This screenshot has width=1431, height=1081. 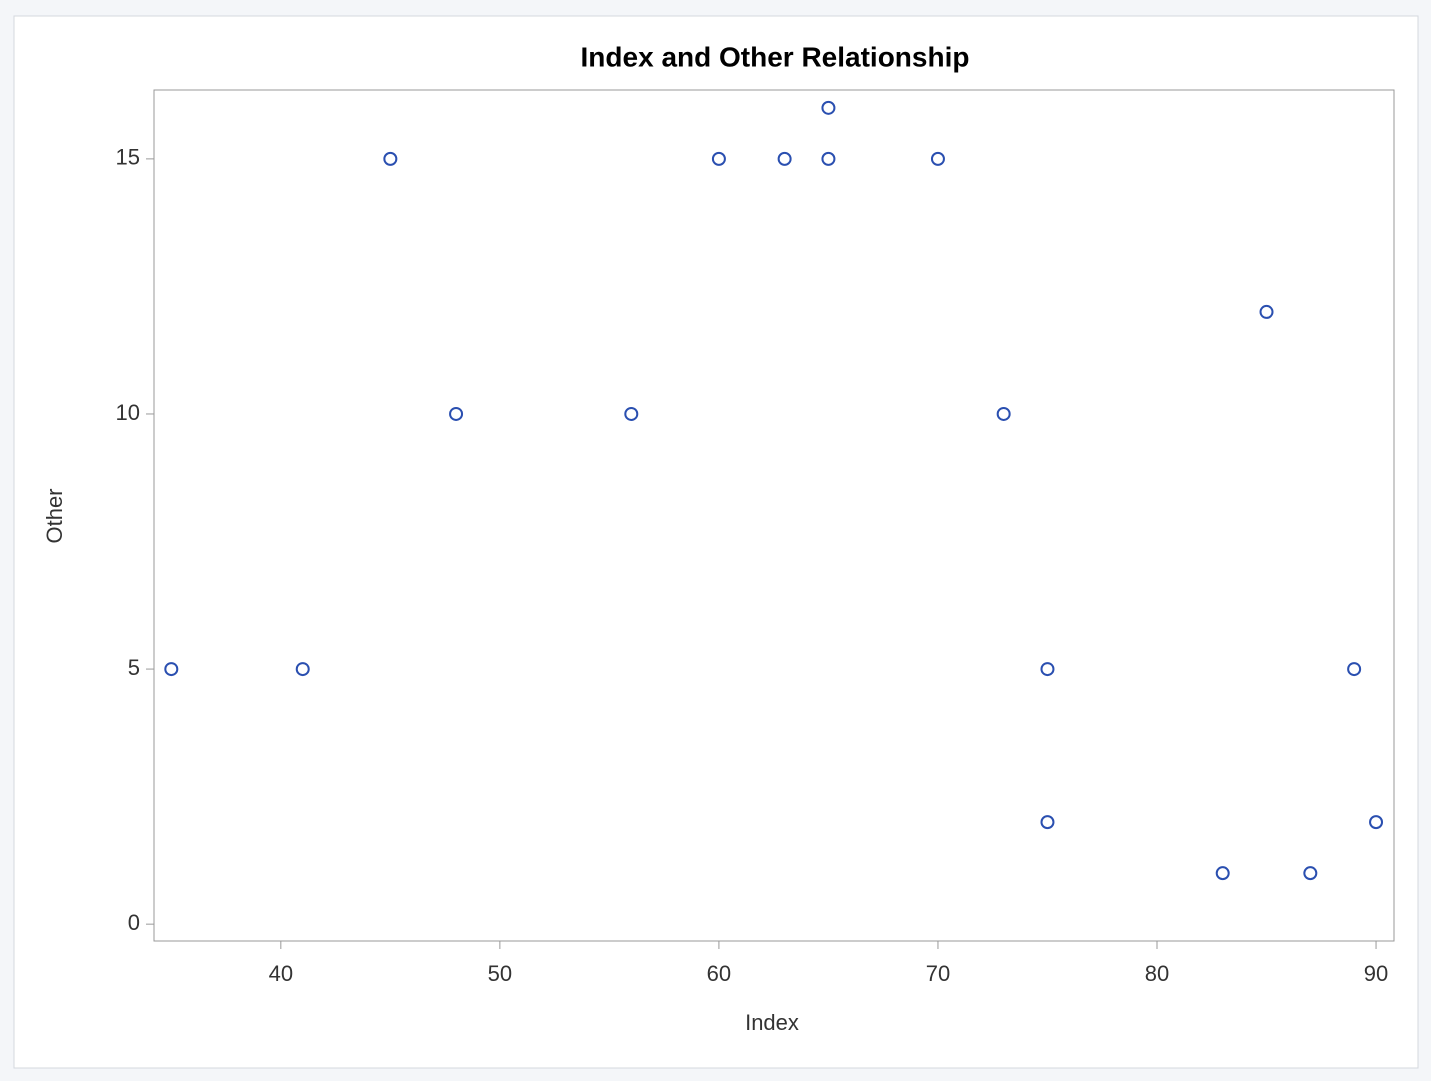 What do you see at coordinates (128, 157) in the screenshot?
I see `y-tick-label: 15` at bounding box center [128, 157].